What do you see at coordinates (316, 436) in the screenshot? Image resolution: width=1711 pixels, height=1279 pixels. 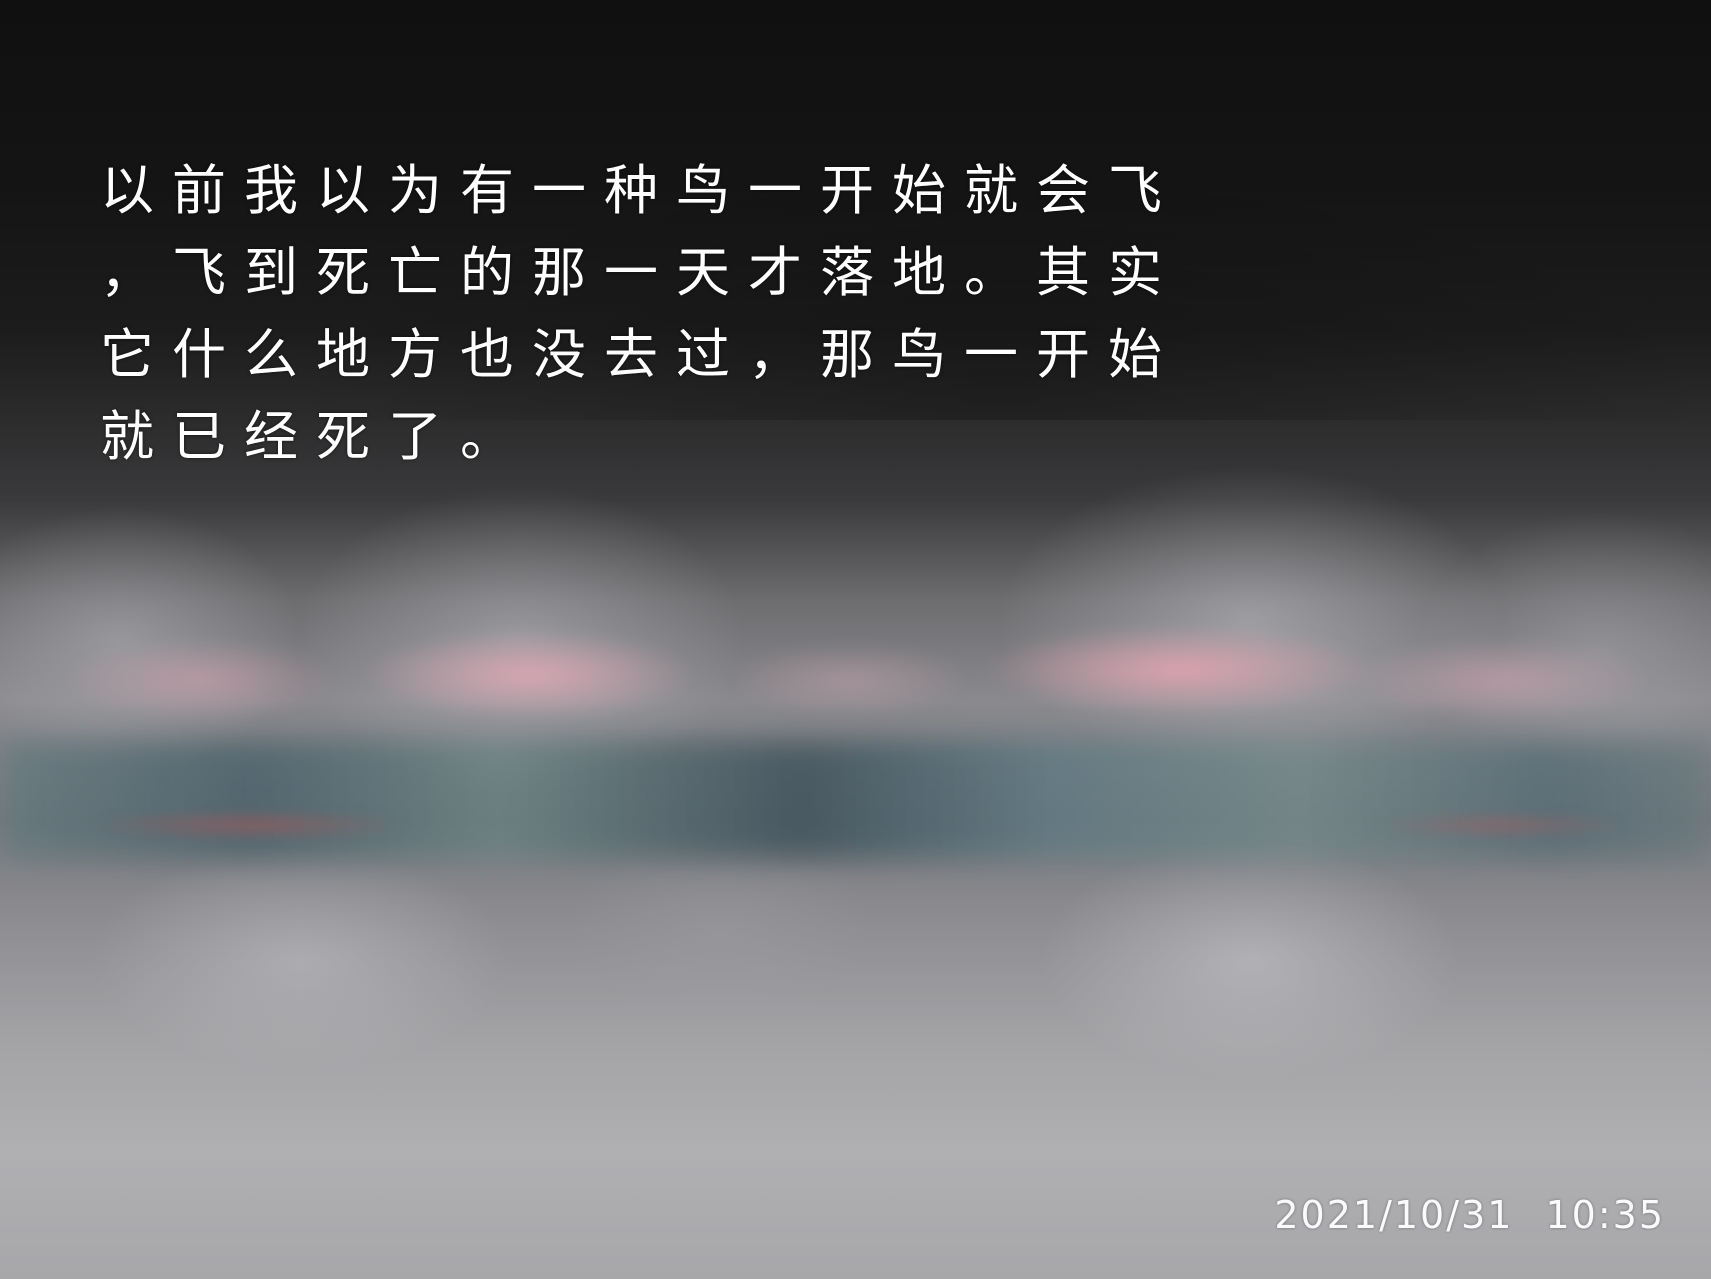 I see `caption-line-4: 就已经死了。` at bounding box center [316, 436].